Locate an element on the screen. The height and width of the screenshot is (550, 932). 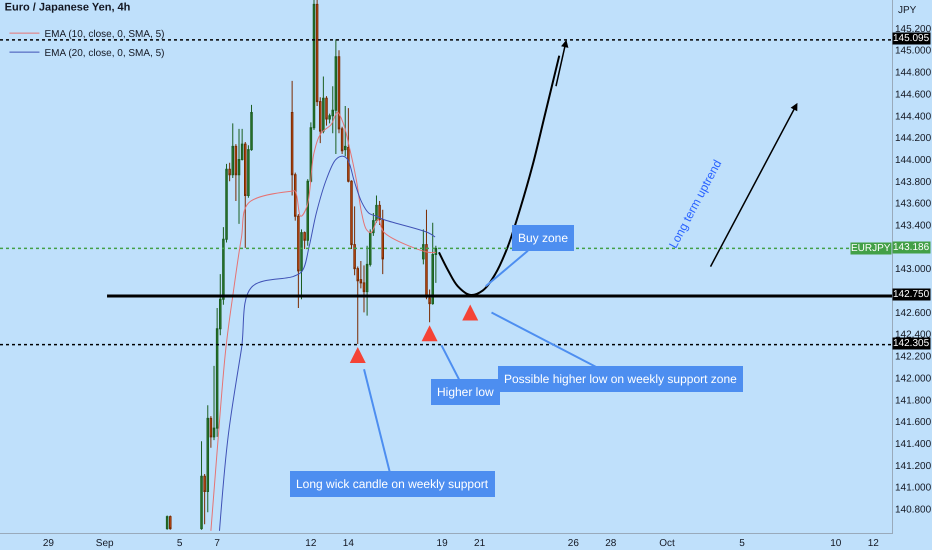
ref-line-label: 145.095 is located at coordinates (911, 38).